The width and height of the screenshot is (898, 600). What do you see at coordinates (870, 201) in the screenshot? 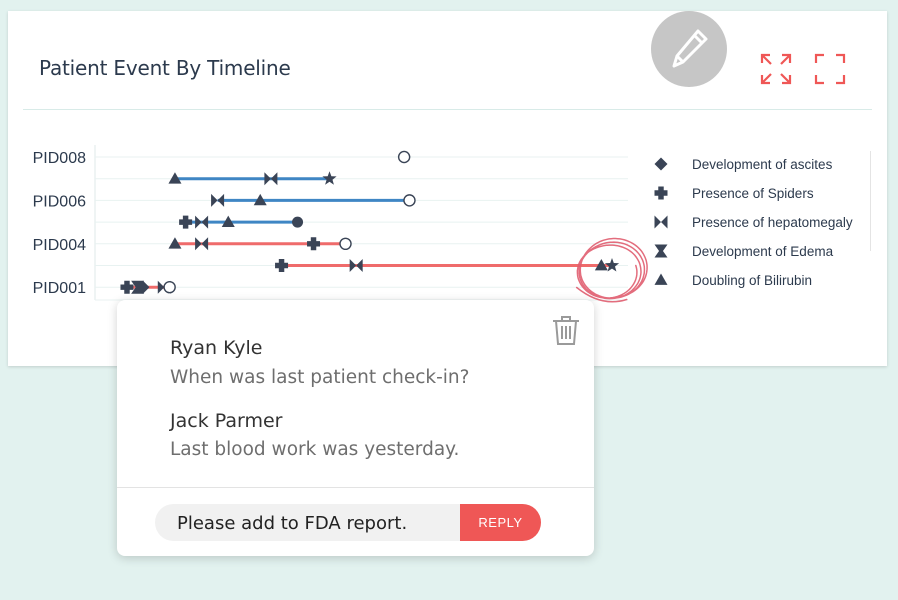
I see `legend-divider` at bounding box center [870, 201].